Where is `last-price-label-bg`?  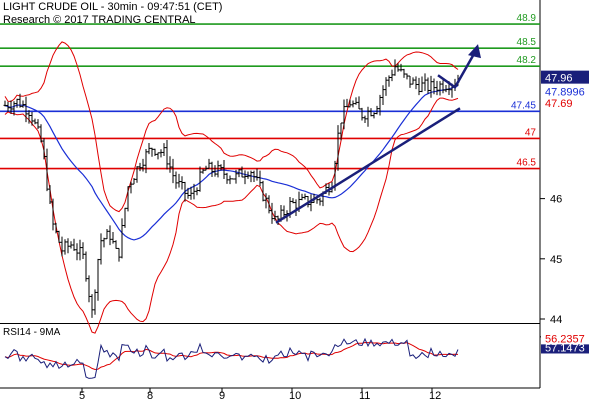 last-price-label-bg is located at coordinates (565, 77).